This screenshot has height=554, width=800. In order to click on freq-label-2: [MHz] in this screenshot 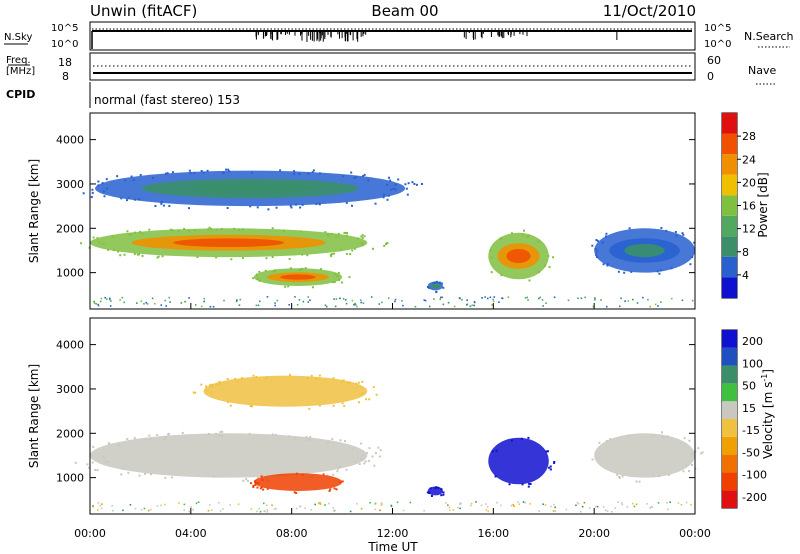, I will do `click(20, 71)`.